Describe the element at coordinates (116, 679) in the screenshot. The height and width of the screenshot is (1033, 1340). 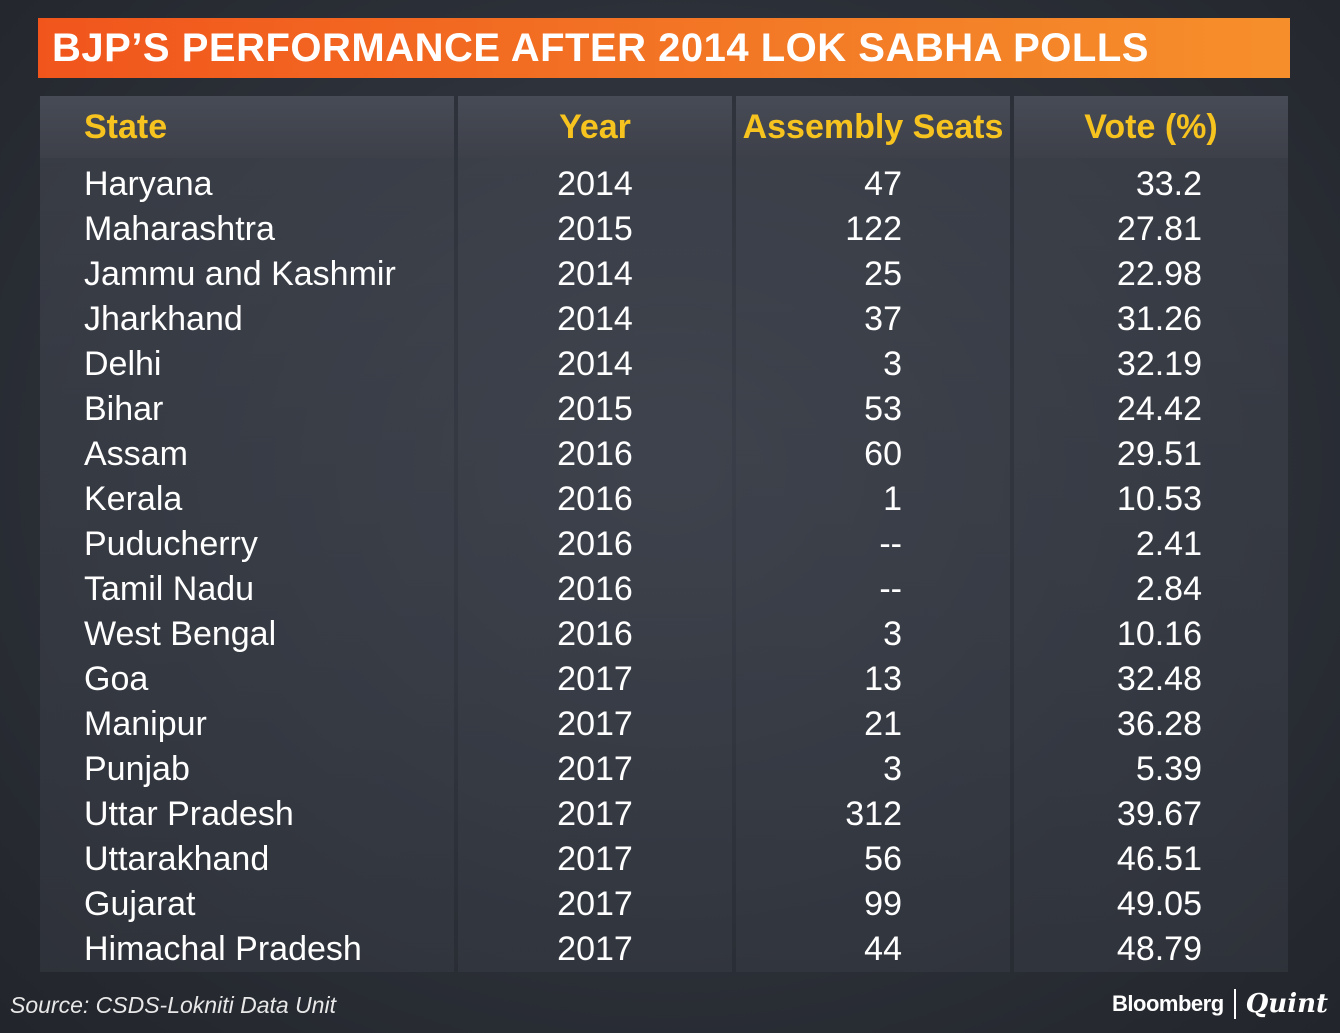
I see `cell-state: Goa` at that location.